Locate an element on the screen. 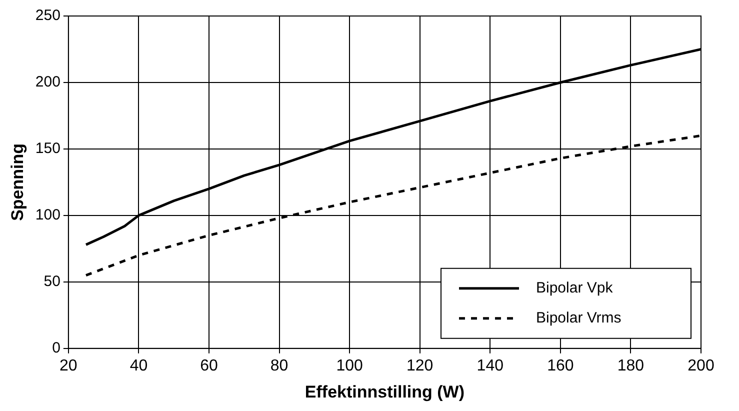 The image size is (739, 411). x-tick-label: 200 is located at coordinates (701, 365).